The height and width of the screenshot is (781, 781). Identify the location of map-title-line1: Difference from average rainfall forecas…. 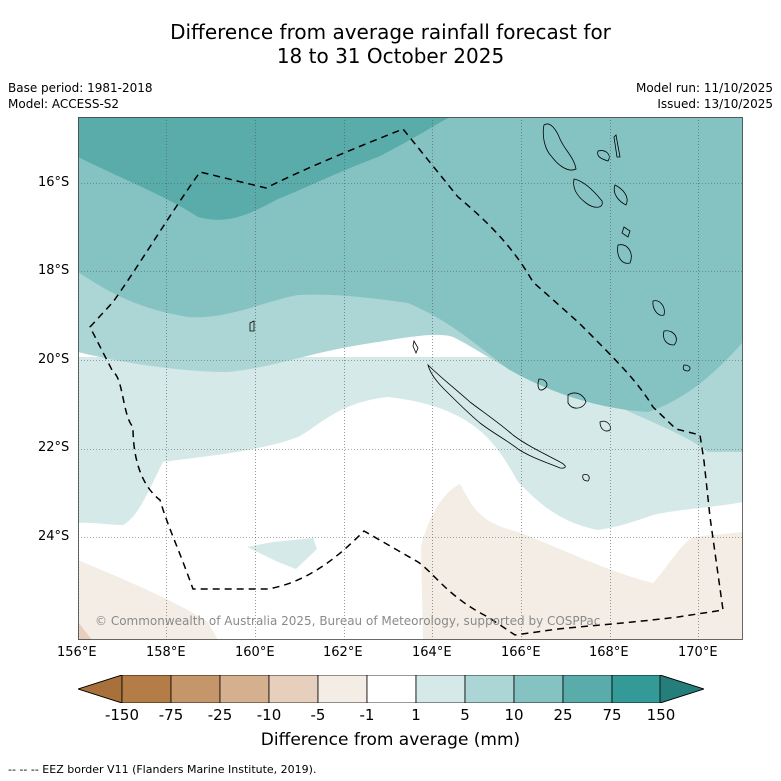
(390, 32).